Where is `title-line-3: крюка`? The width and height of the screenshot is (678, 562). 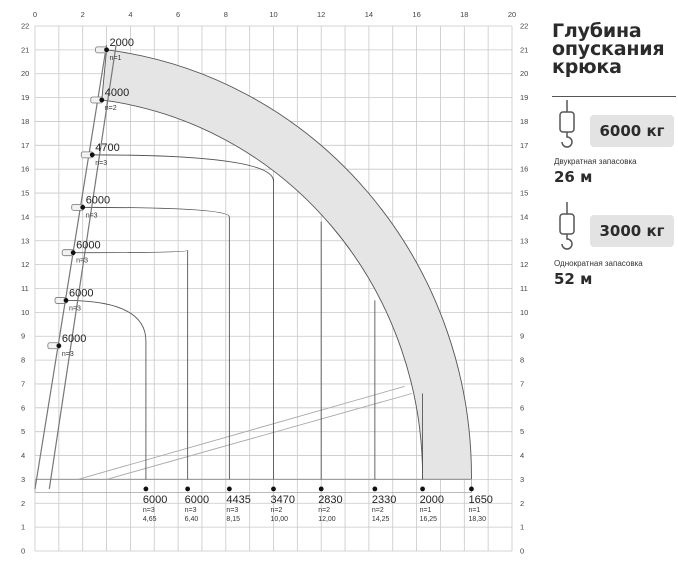
title-line-3: крюка is located at coordinates (587, 67).